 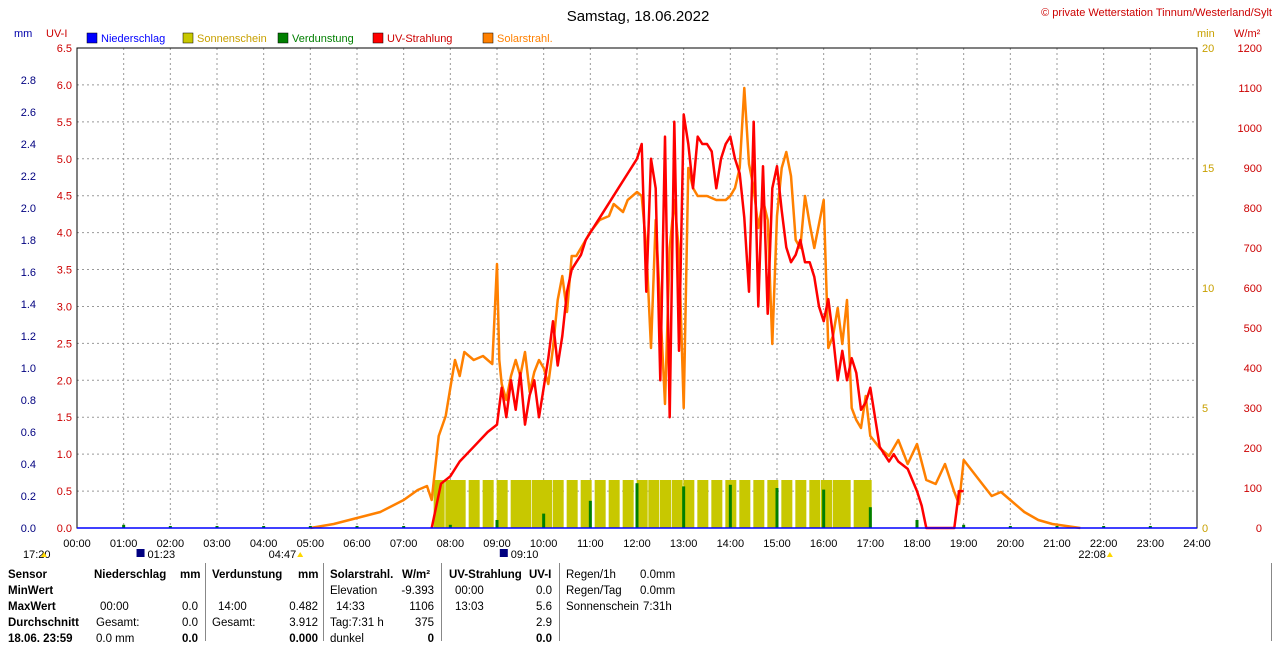 I want to click on uv-max-val: 5.6, so click(x=544, y=607).